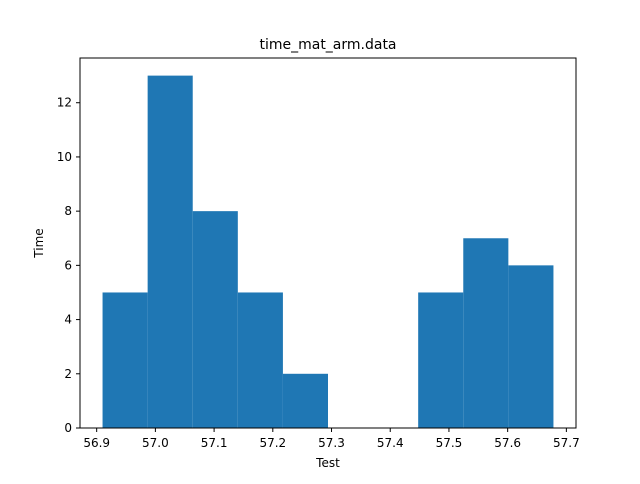 The width and height of the screenshot is (640, 484). What do you see at coordinates (390, 443) in the screenshot?
I see `x-tick-label: 57.4` at bounding box center [390, 443].